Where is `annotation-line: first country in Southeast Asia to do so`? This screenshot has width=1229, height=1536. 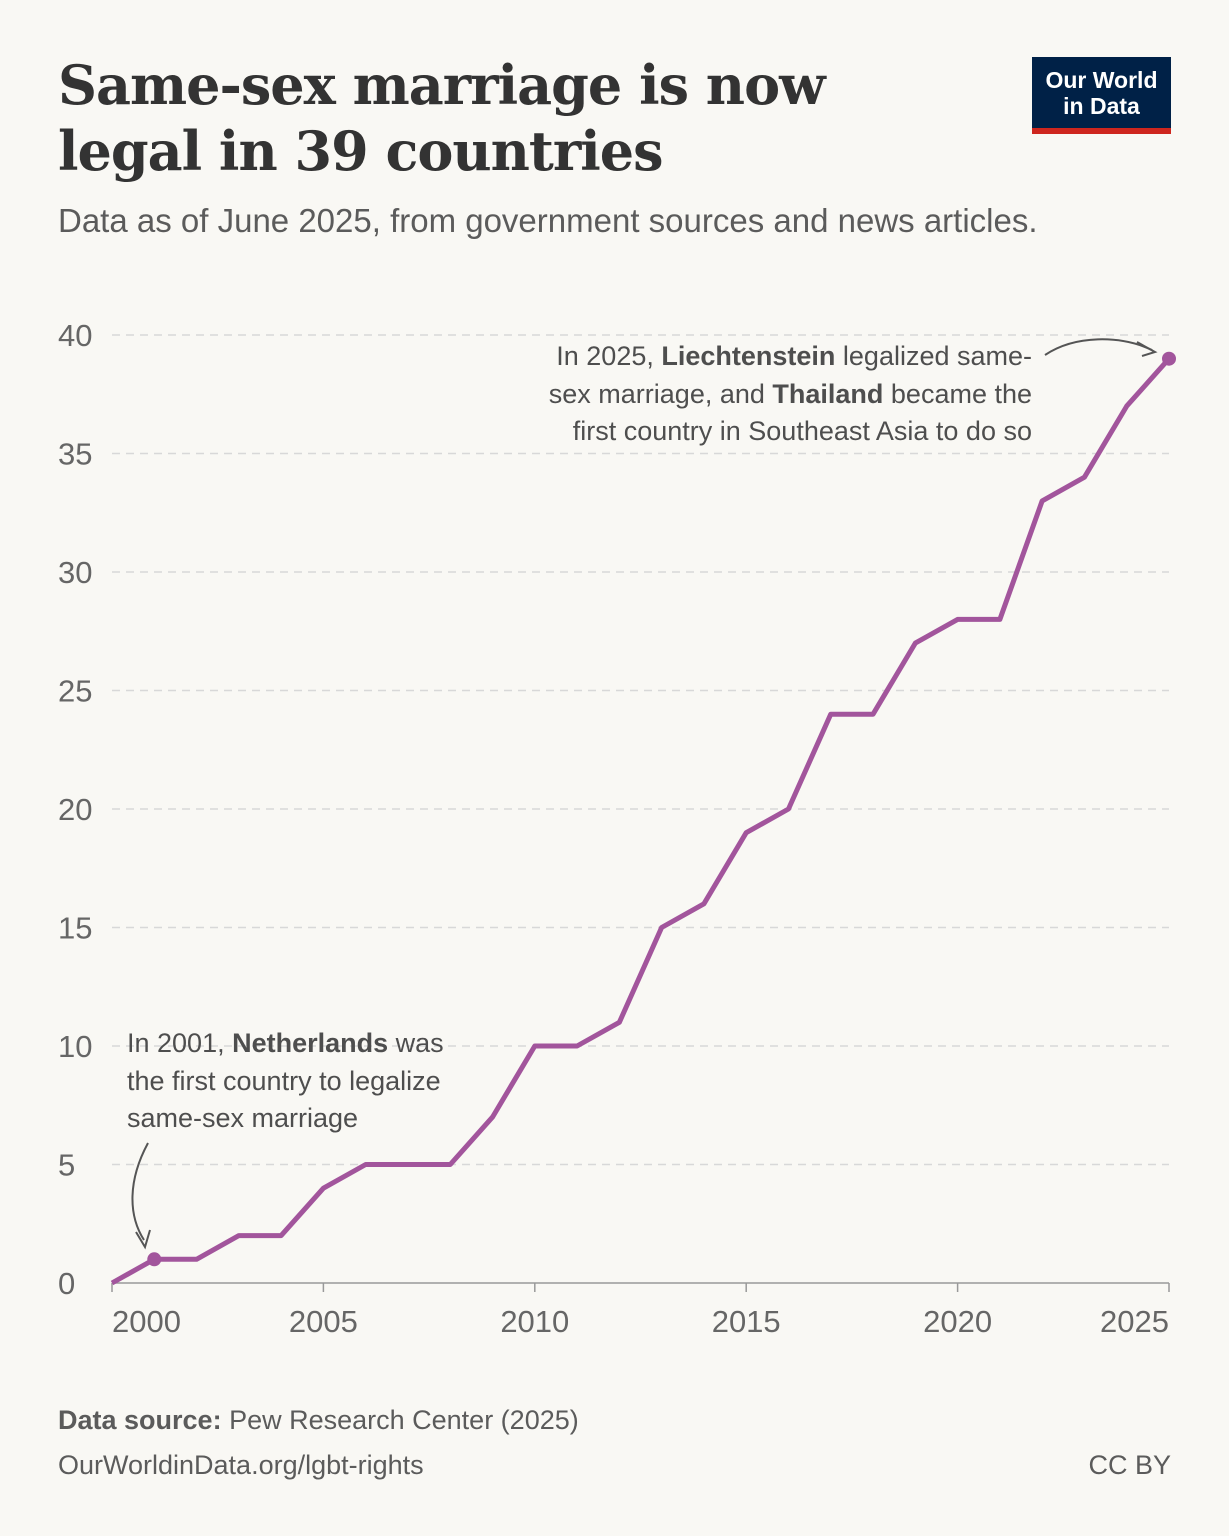 annotation-line: first country in Southeast Asia to do so is located at coordinates (790, 432).